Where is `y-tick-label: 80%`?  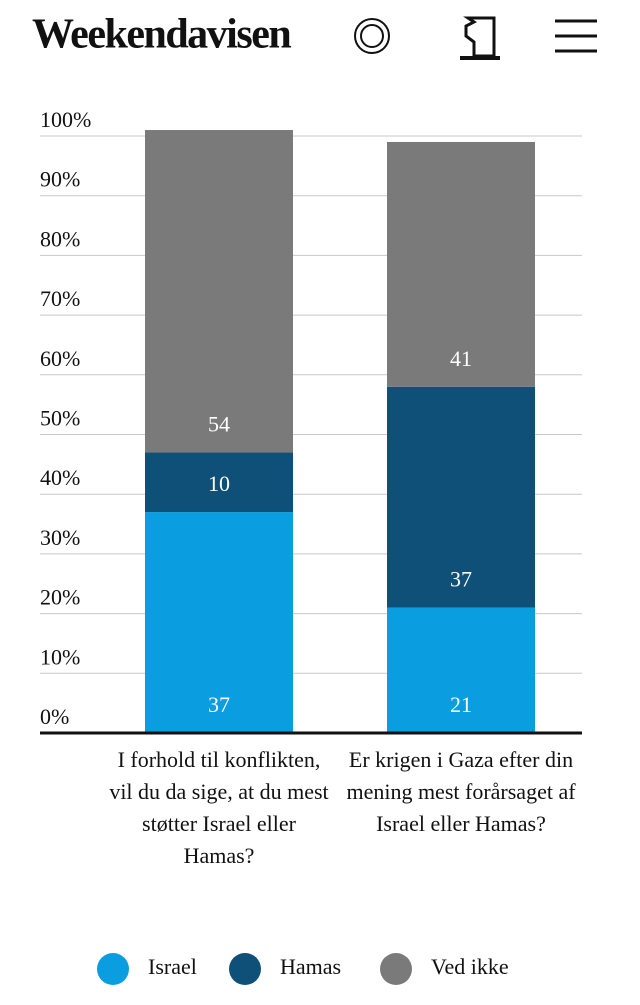 y-tick-label: 80% is located at coordinates (60, 238).